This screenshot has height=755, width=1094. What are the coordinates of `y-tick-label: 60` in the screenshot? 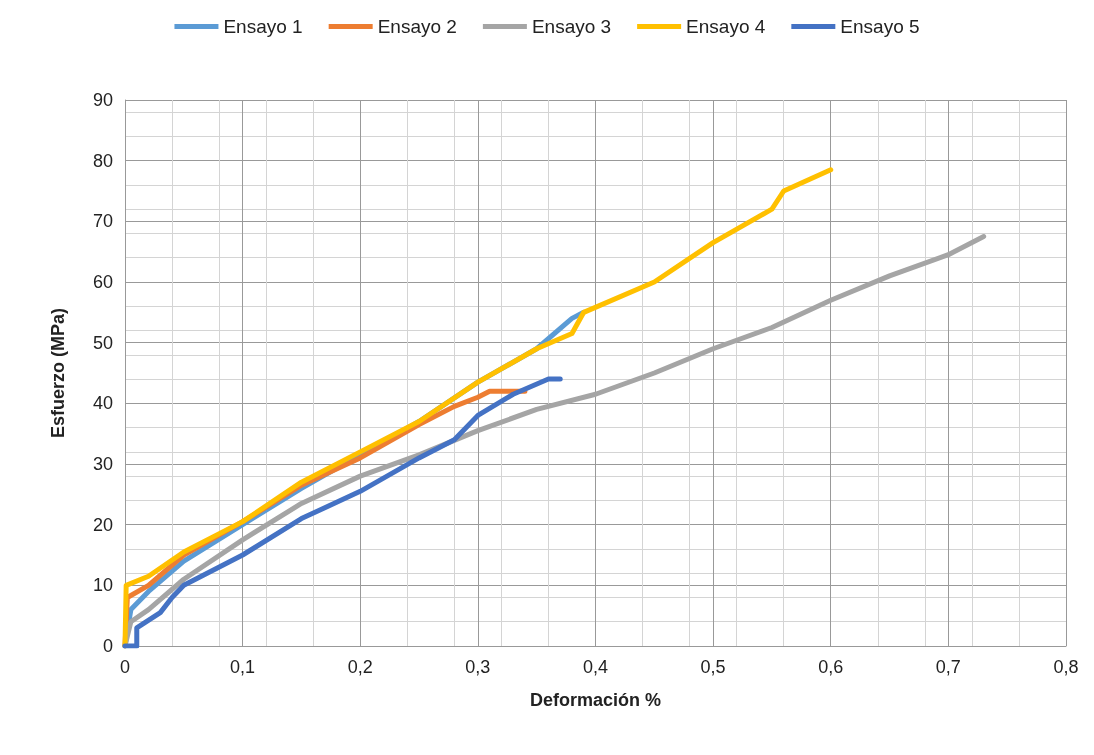 It's located at (102, 282).